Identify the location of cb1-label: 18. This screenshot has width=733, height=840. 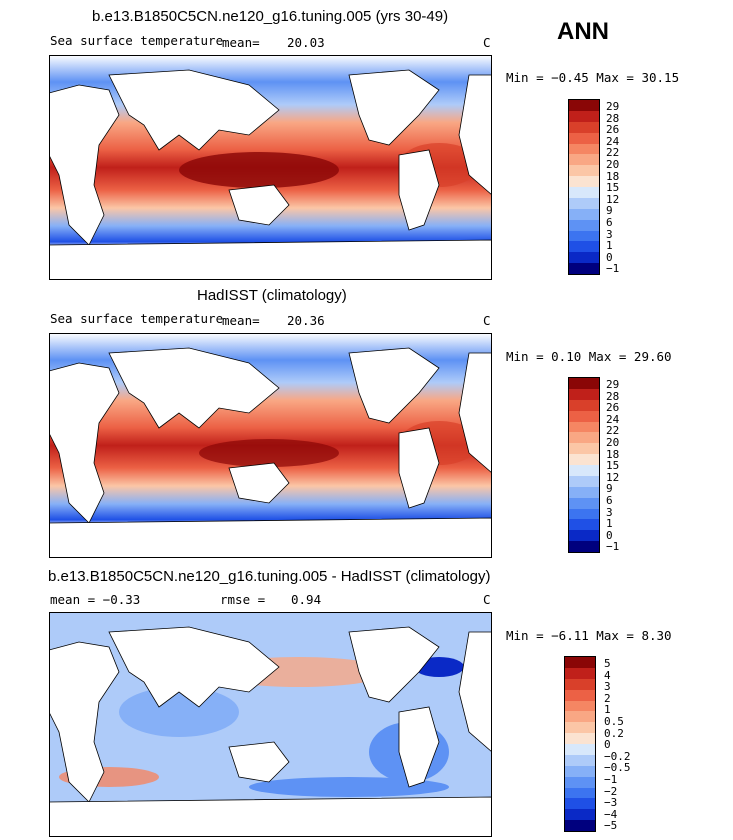
(613, 176).